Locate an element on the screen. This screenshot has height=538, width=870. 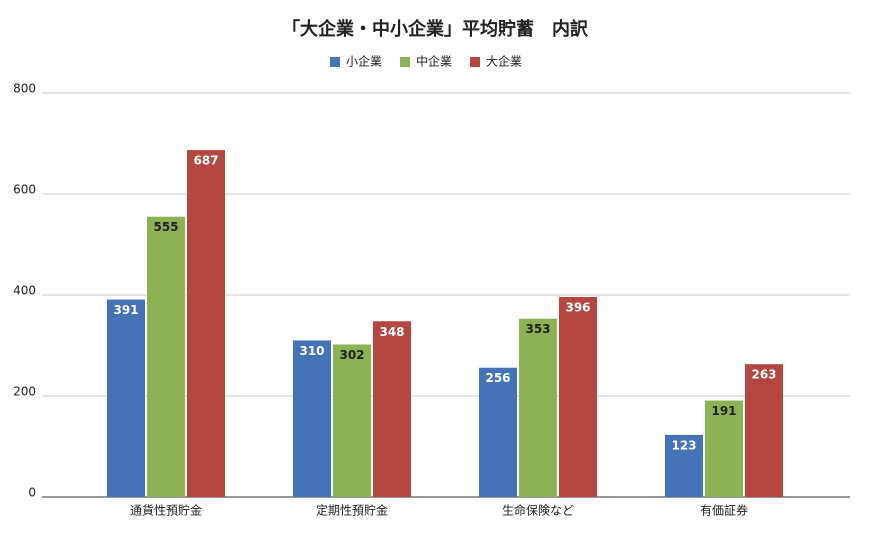
y-tick-label: 400 is located at coordinates (24, 291).